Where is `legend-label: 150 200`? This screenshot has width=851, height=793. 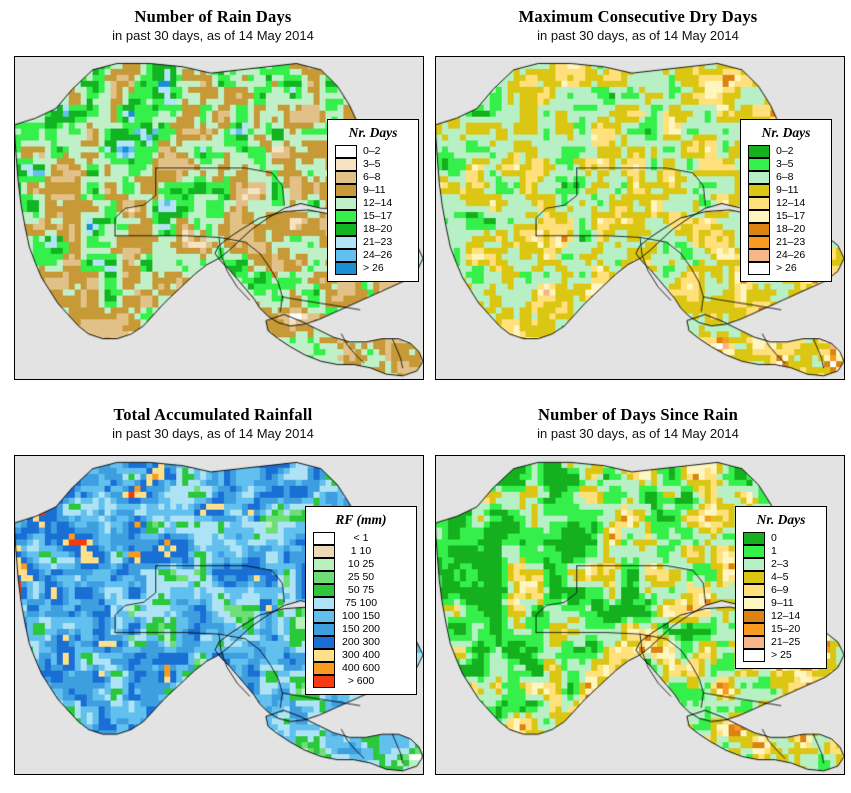
legend-label: 150 200 is located at coordinates (361, 629).